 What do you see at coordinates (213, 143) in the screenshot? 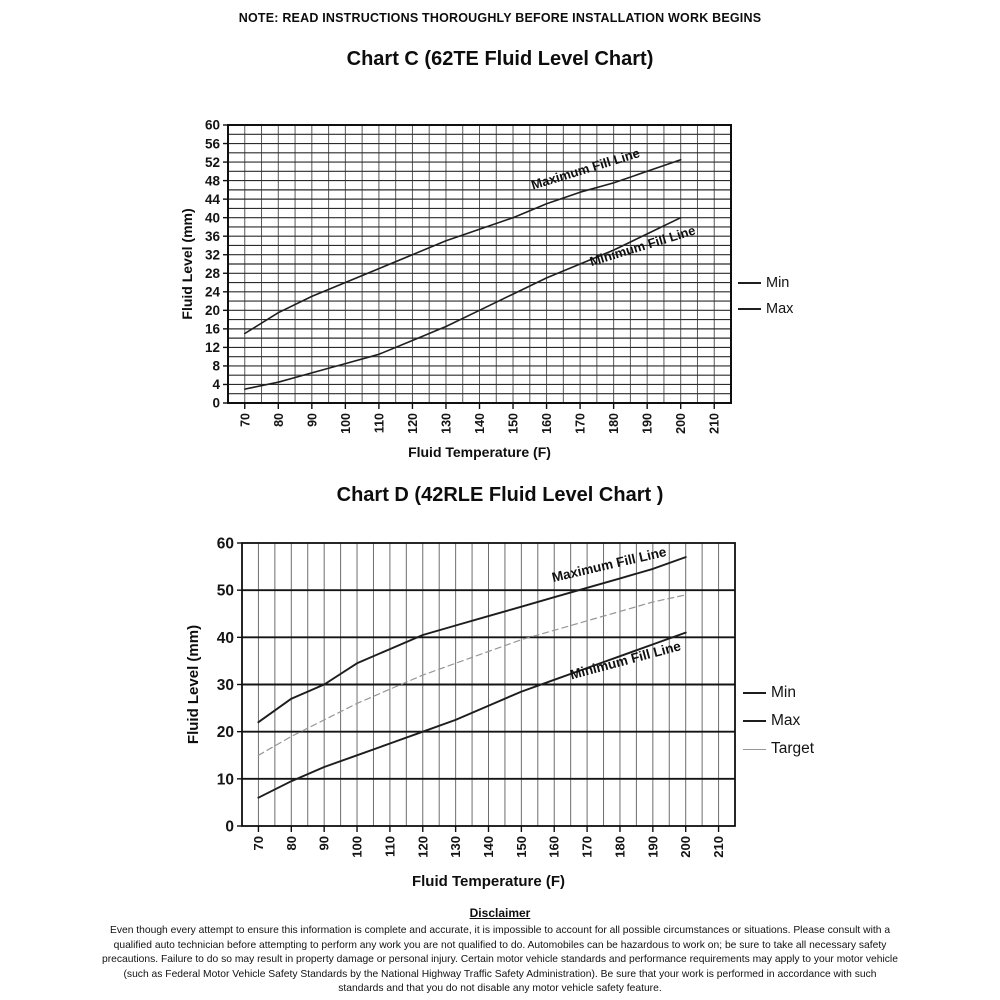
I see `svg-text: 56` at bounding box center [213, 143].